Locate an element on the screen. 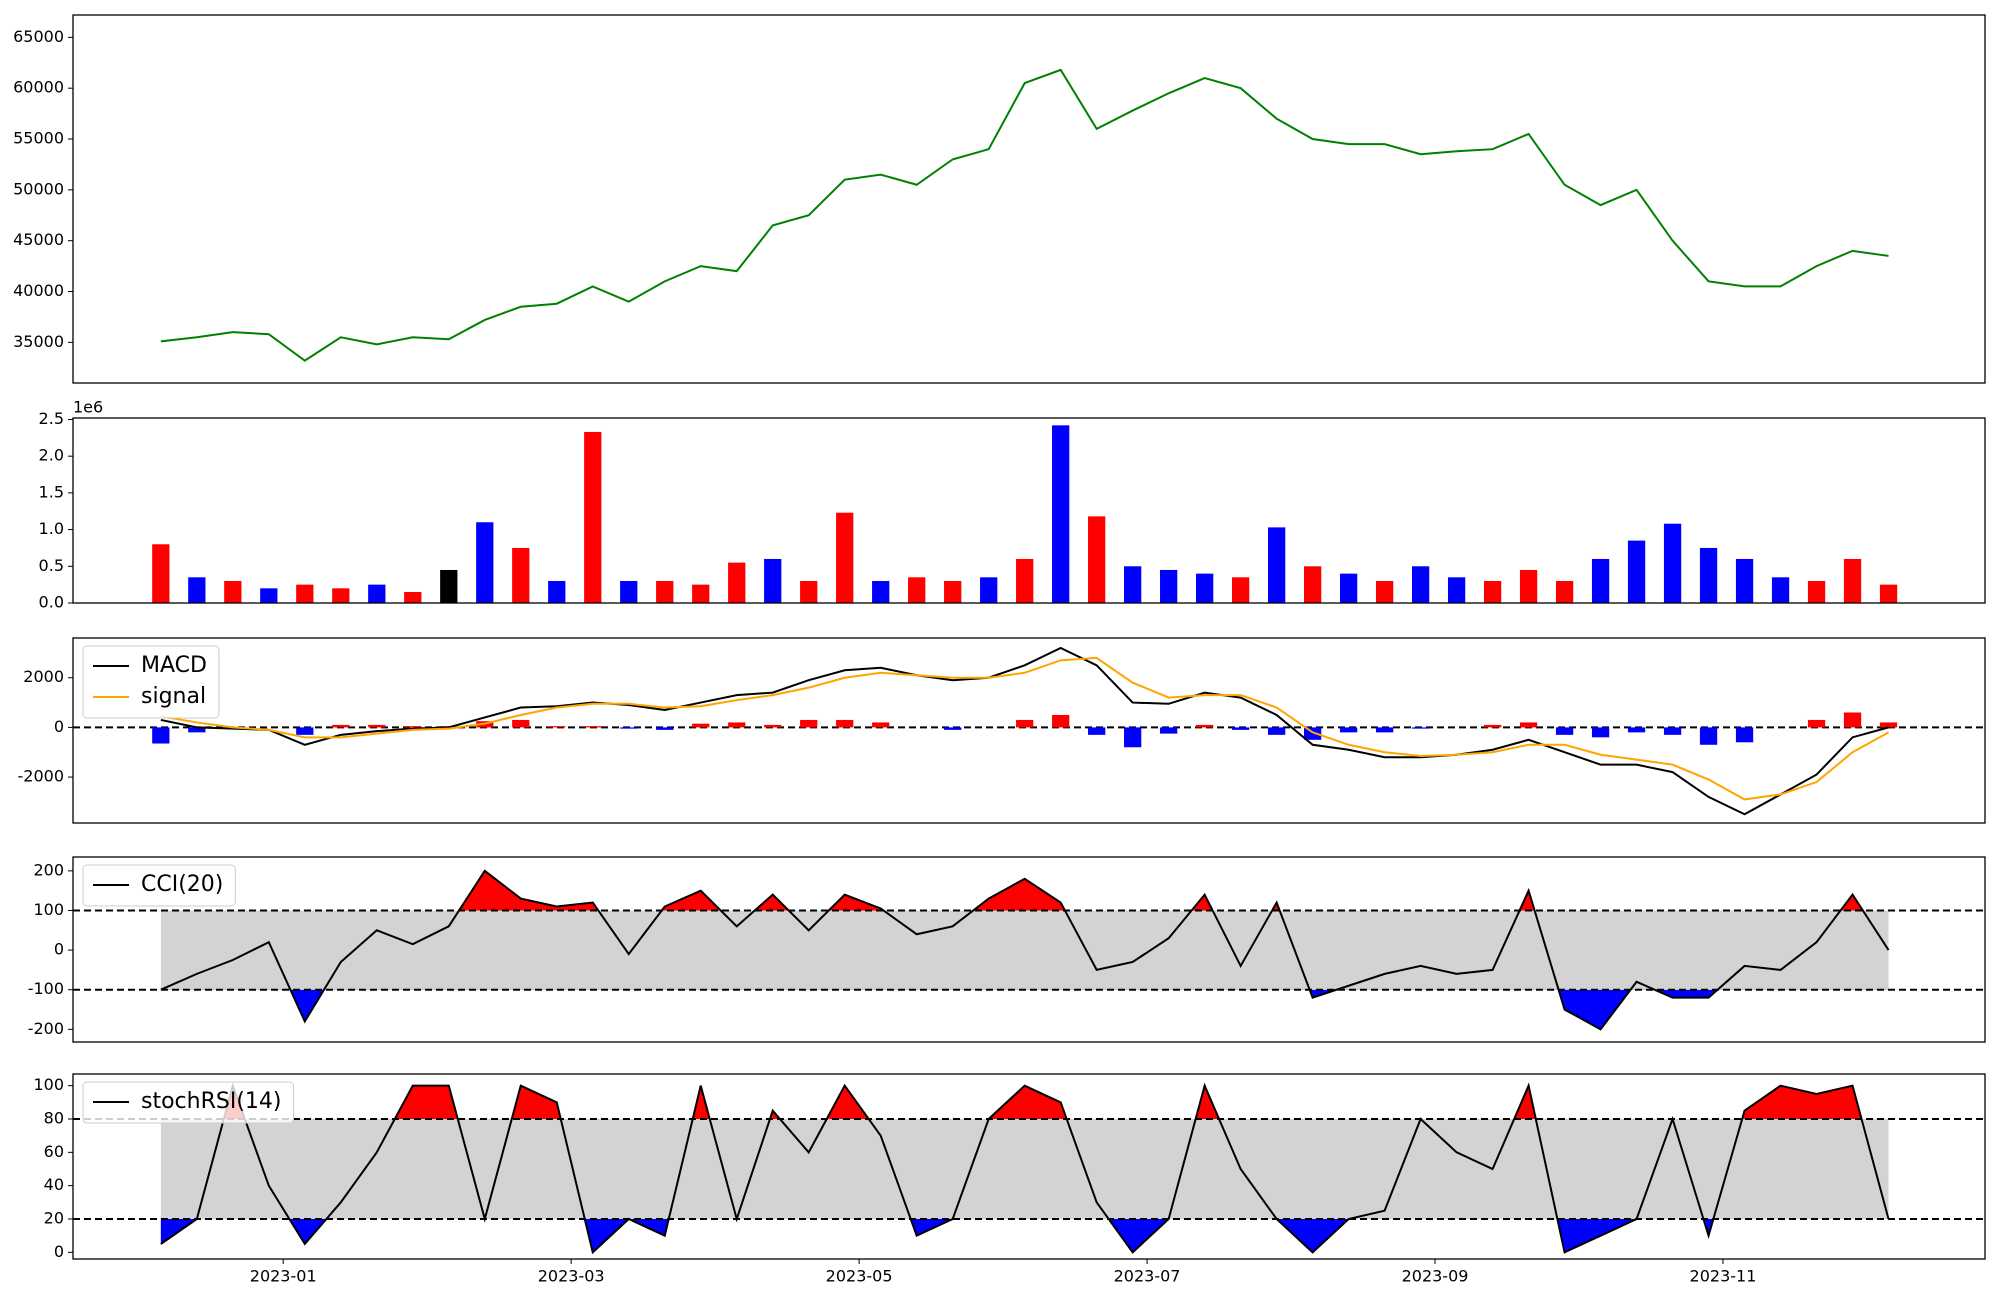 The image size is (2000, 1300). y-tick-label: 1.0 is located at coordinates (51, 528).